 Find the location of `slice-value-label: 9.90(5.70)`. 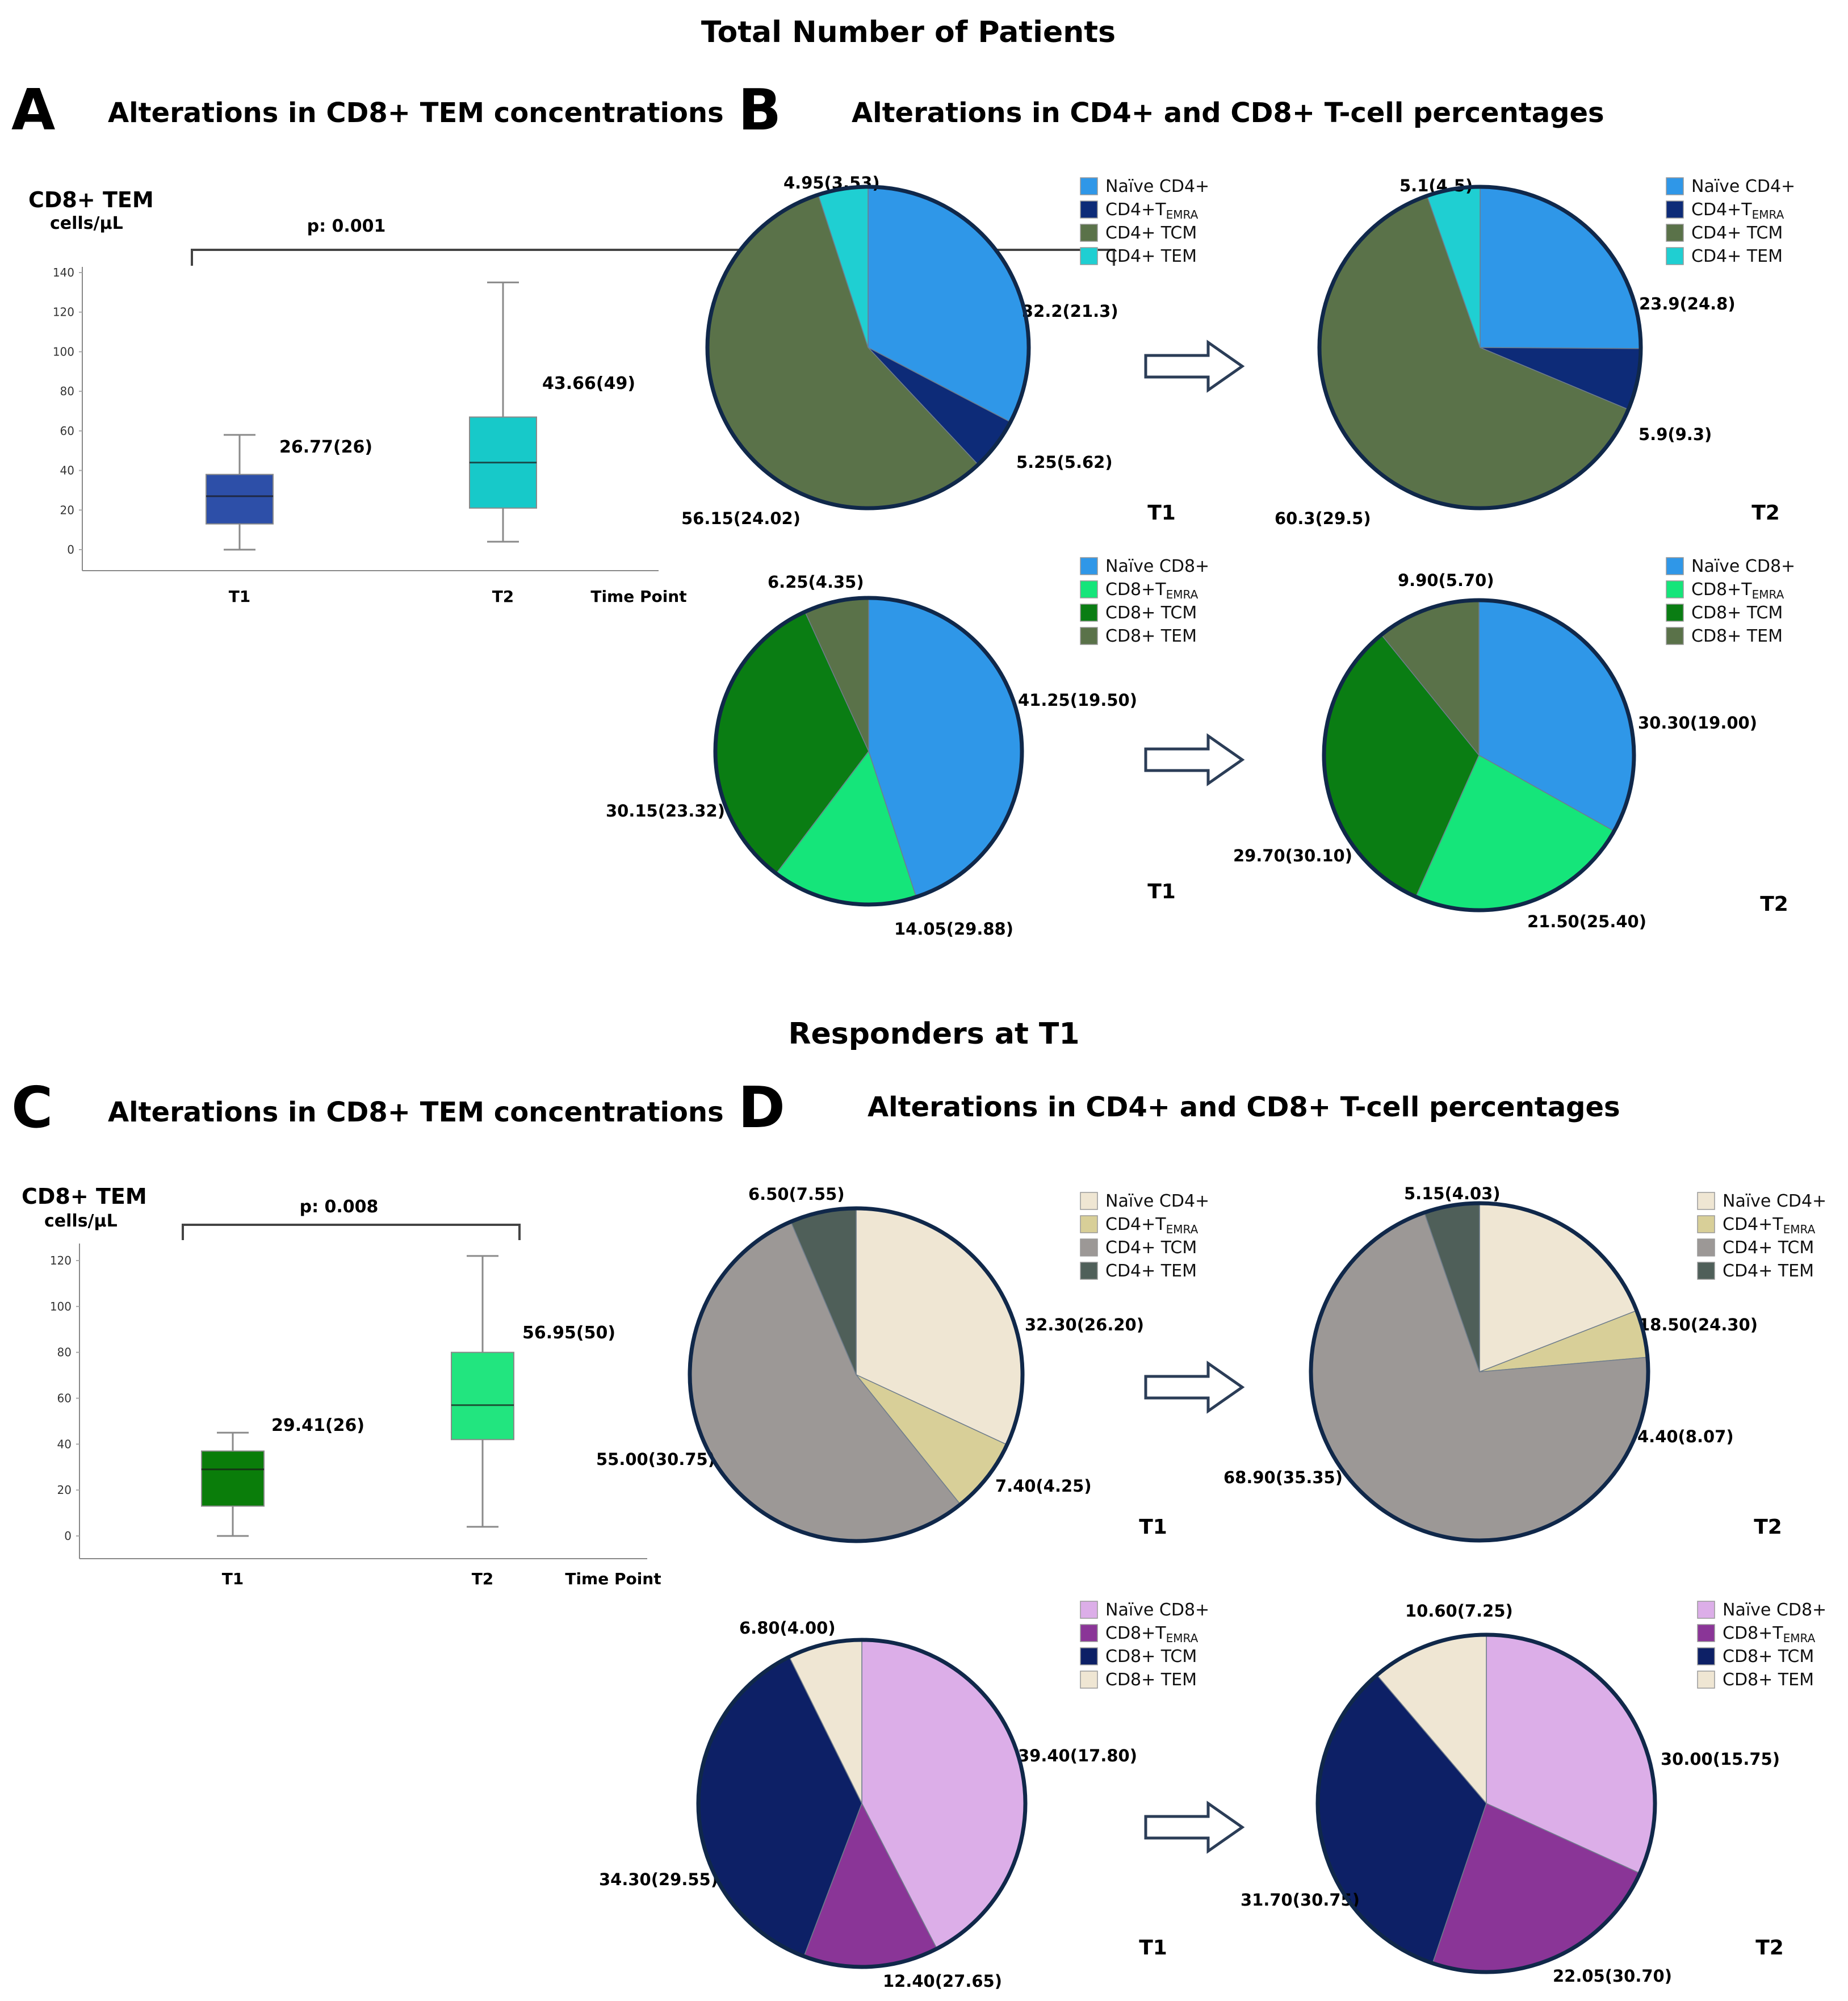

slice-value-label: 9.90(5.70) is located at coordinates (1446, 580).